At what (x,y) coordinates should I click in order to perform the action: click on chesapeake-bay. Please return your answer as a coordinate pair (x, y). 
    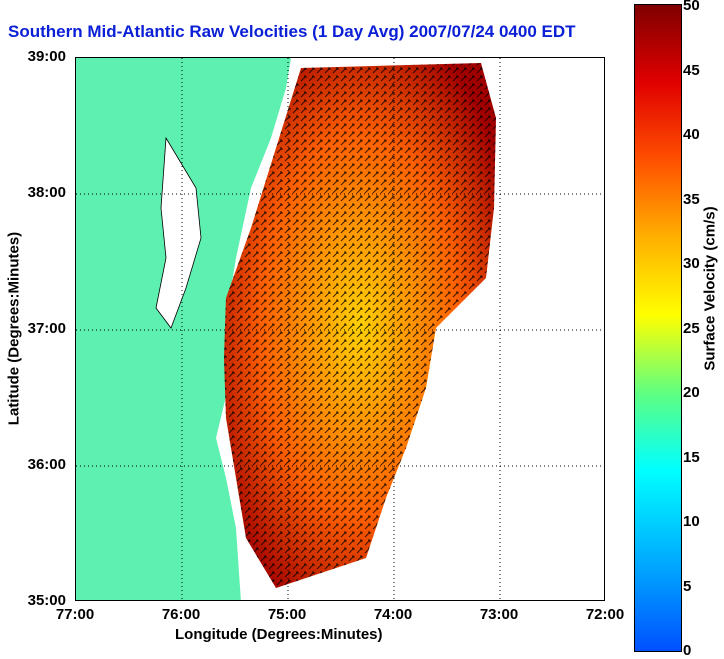
    Looking at the image, I should click on (178, 232).